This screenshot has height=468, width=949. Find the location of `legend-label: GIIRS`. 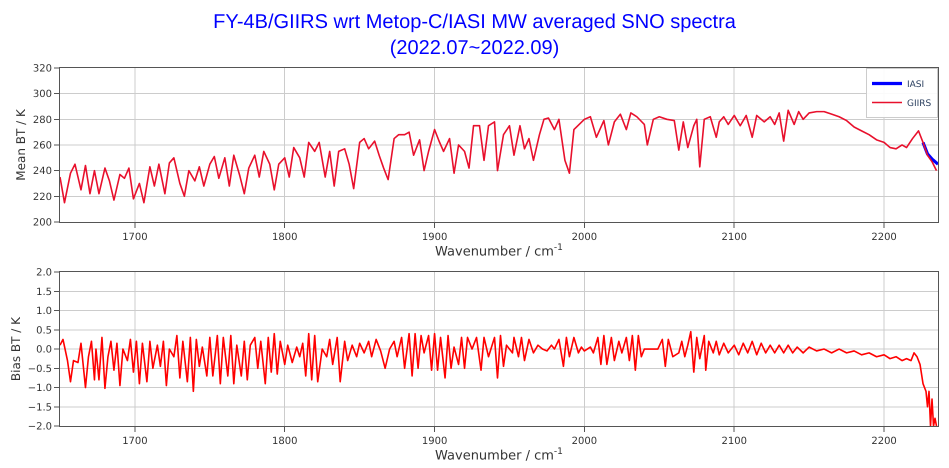

legend-label: GIIRS is located at coordinates (919, 104).